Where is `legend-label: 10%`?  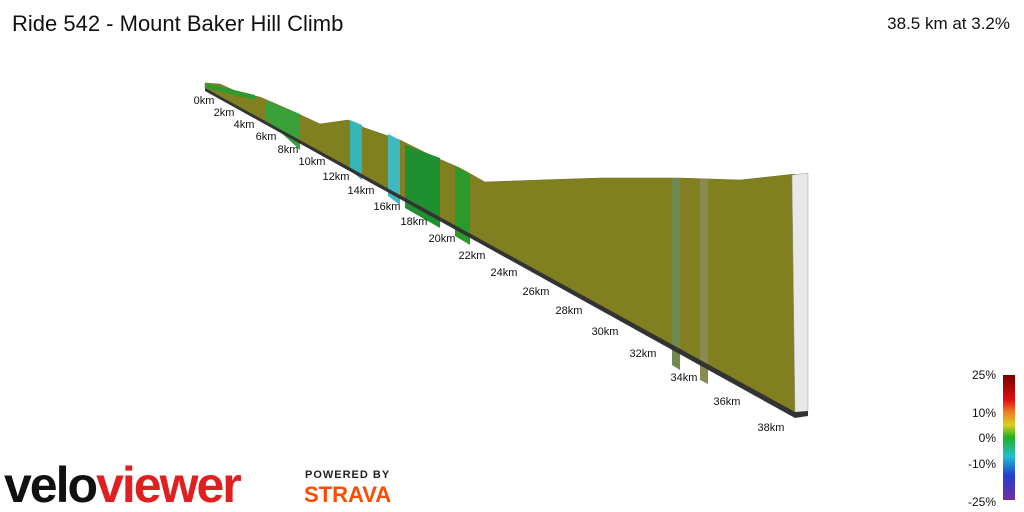
legend-label: 10% is located at coordinates (984, 413).